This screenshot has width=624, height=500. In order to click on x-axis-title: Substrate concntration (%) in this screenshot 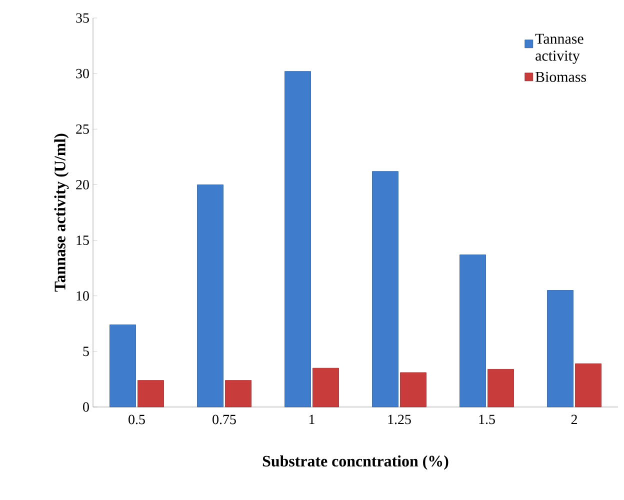, I will do `click(355, 462)`.